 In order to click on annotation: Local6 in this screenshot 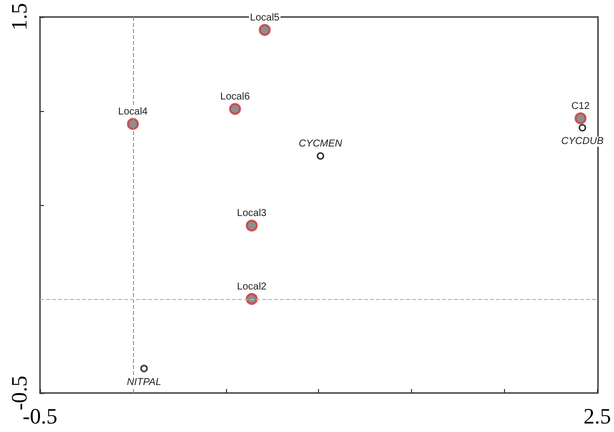, I will do `click(235, 96)`.